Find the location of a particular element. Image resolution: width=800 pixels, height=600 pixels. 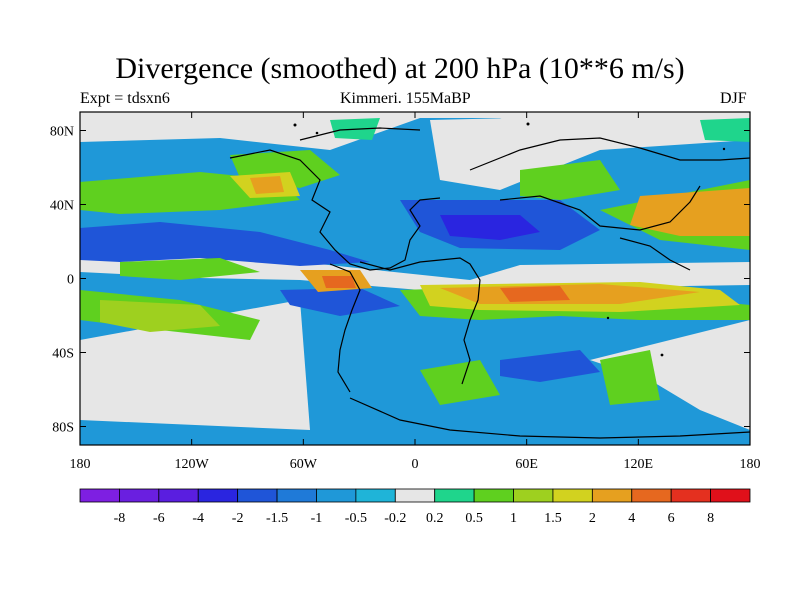

colorbar-label: 2 is located at coordinates (592, 518).